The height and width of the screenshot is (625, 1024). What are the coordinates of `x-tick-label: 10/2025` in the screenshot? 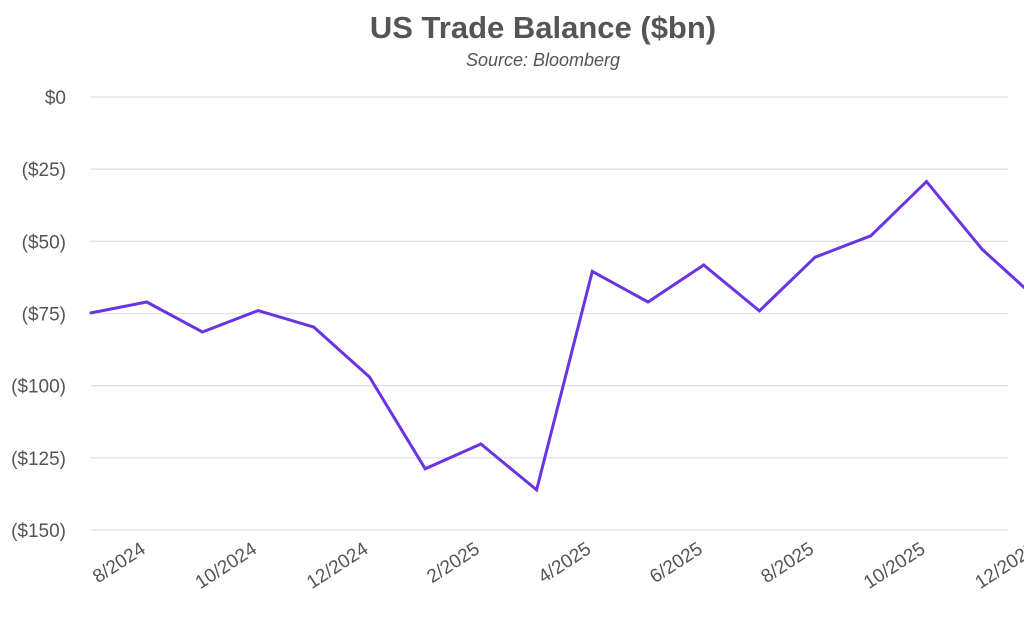 It's located at (894, 566).